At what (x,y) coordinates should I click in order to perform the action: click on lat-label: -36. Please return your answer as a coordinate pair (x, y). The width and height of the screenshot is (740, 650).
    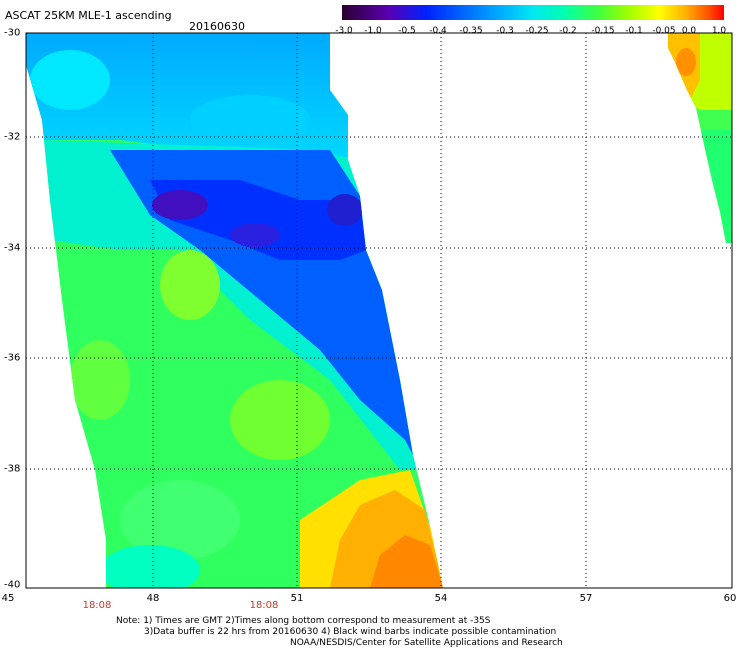
    Looking at the image, I should click on (12, 358).